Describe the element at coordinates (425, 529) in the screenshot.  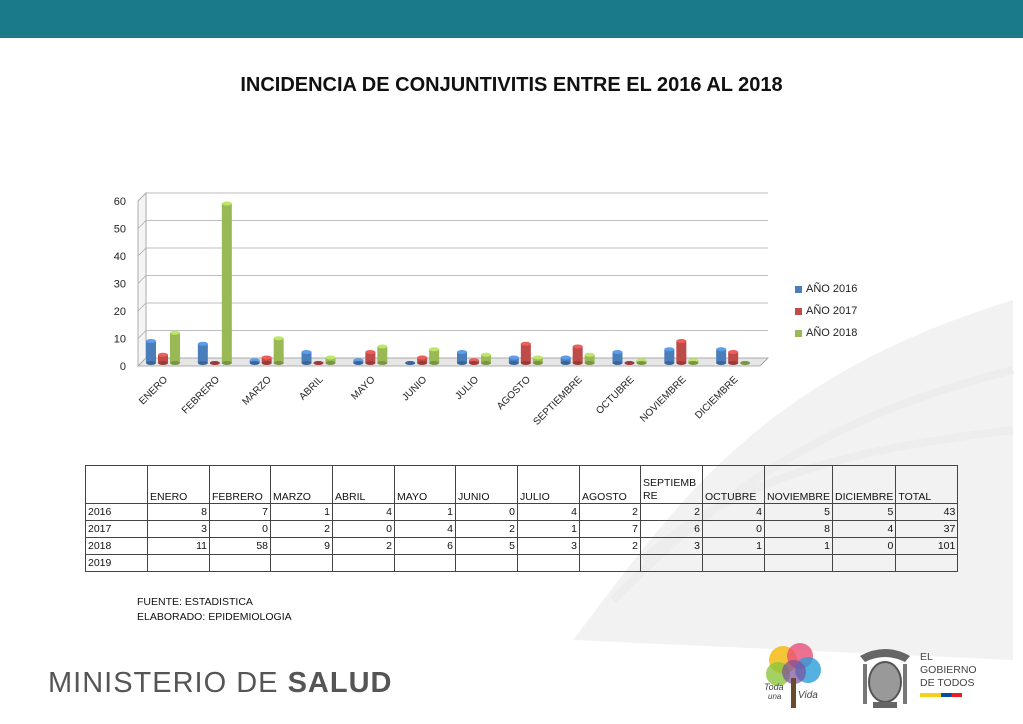
I see `table-cell: 4` at that location.